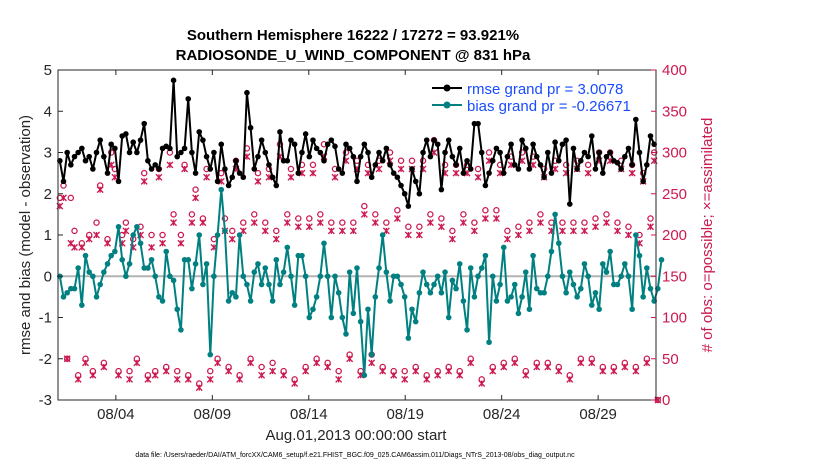 The image size is (830, 470). What do you see at coordinates (674, 111) in the screenshot?
I see `y-right-tick-label: 350` at bounding box center [674, 111].